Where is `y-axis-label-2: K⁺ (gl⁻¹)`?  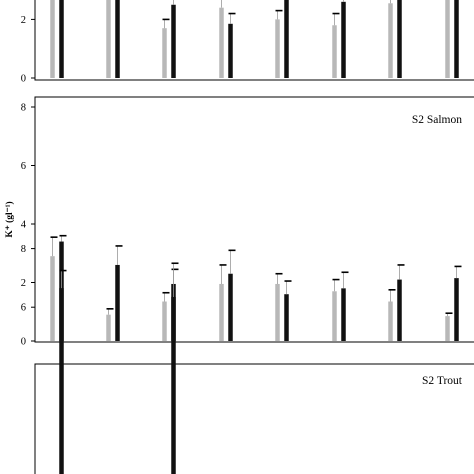 y-axis-label-2: K⁺ (gl⁻¹) is located at coordinates (9, 219).